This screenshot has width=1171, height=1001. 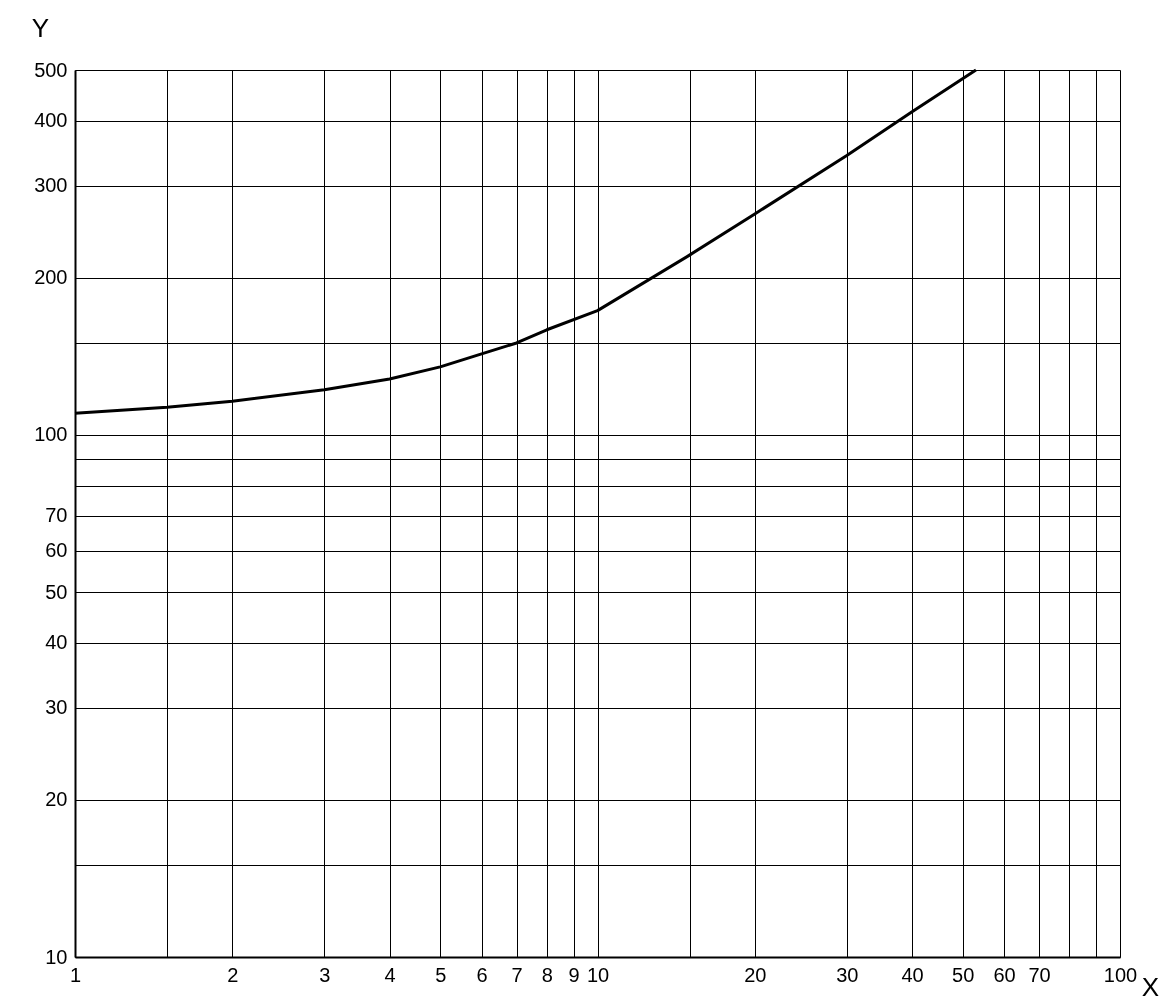 What do you see at coordinates (56, 515) in the screenshot?
I see `y-tick-label: 70` at bounding box center [56, 515].